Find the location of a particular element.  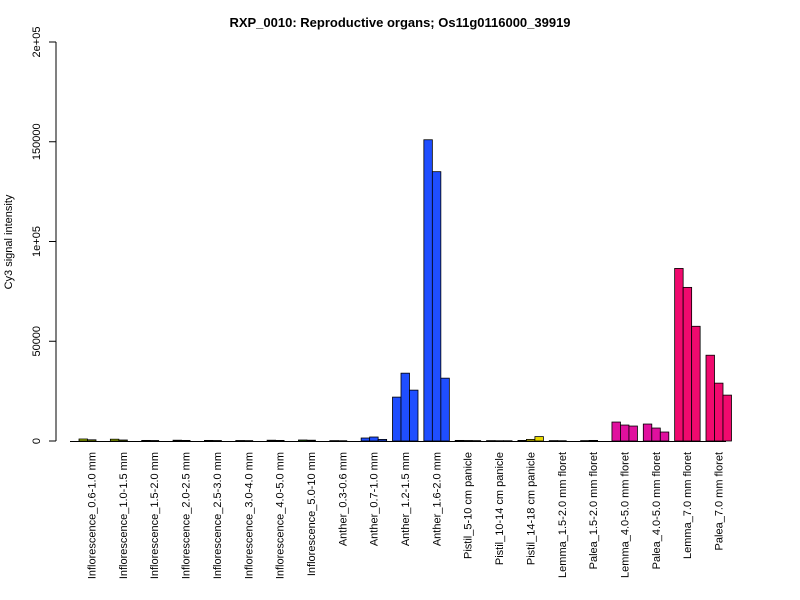

x-category-label: Inflorescence_2.5-3.0 mm is located at coordinates (218, 515).